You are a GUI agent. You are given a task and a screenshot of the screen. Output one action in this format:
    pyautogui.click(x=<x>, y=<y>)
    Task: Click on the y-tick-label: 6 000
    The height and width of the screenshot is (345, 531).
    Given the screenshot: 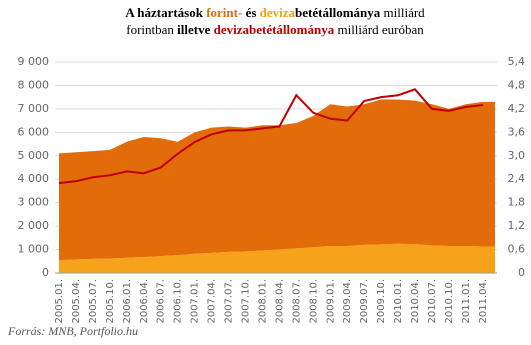 What is the action you would take?
    pyautogui.click(x=34, y=131)
    